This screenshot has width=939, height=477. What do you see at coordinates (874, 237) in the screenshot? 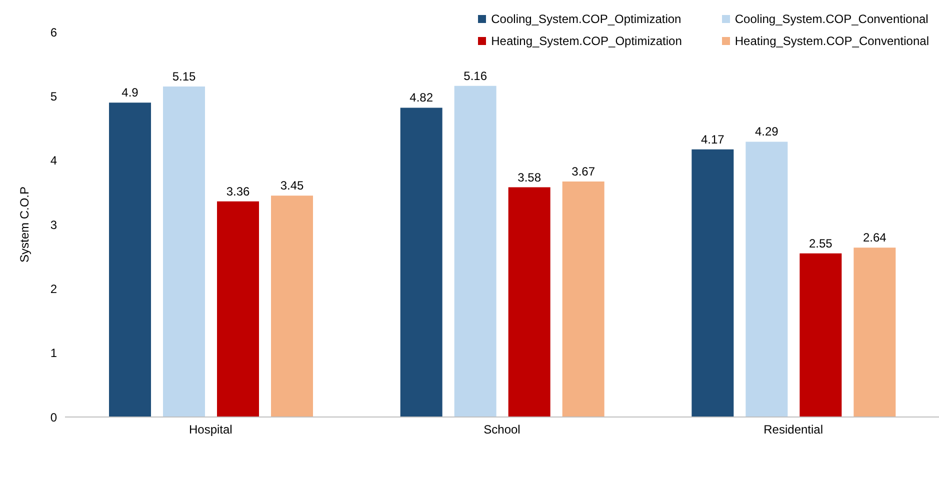
I see `data-label: 2.64` at bounding box center [874, 237].